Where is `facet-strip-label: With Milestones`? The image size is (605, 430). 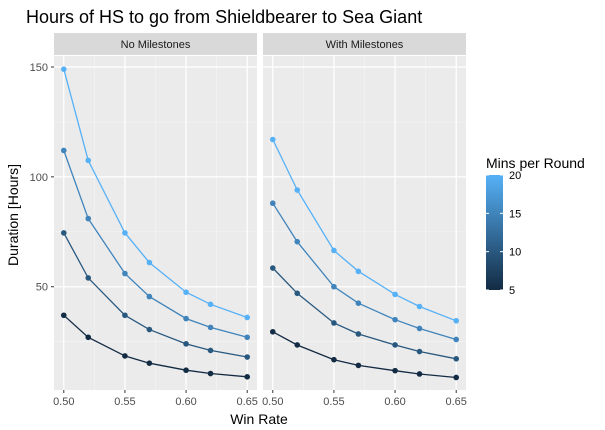
facet-strip-label: With Milestones is located at coordinates (365, 45).